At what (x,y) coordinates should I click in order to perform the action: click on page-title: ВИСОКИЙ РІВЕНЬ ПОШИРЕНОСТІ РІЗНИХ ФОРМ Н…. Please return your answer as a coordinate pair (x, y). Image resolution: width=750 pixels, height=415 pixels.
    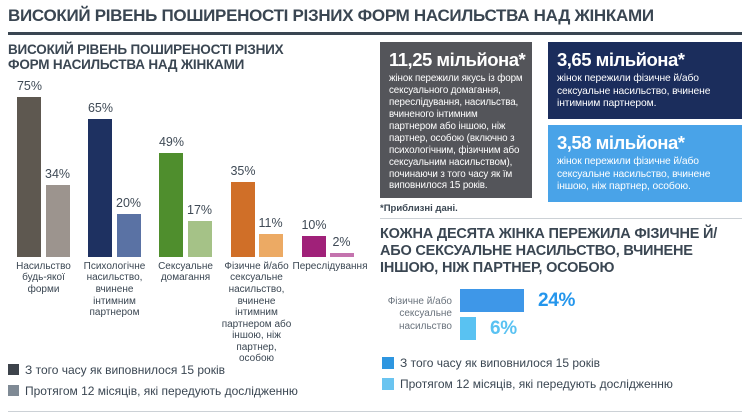
    Looking at the image, I should click on (331, 15).